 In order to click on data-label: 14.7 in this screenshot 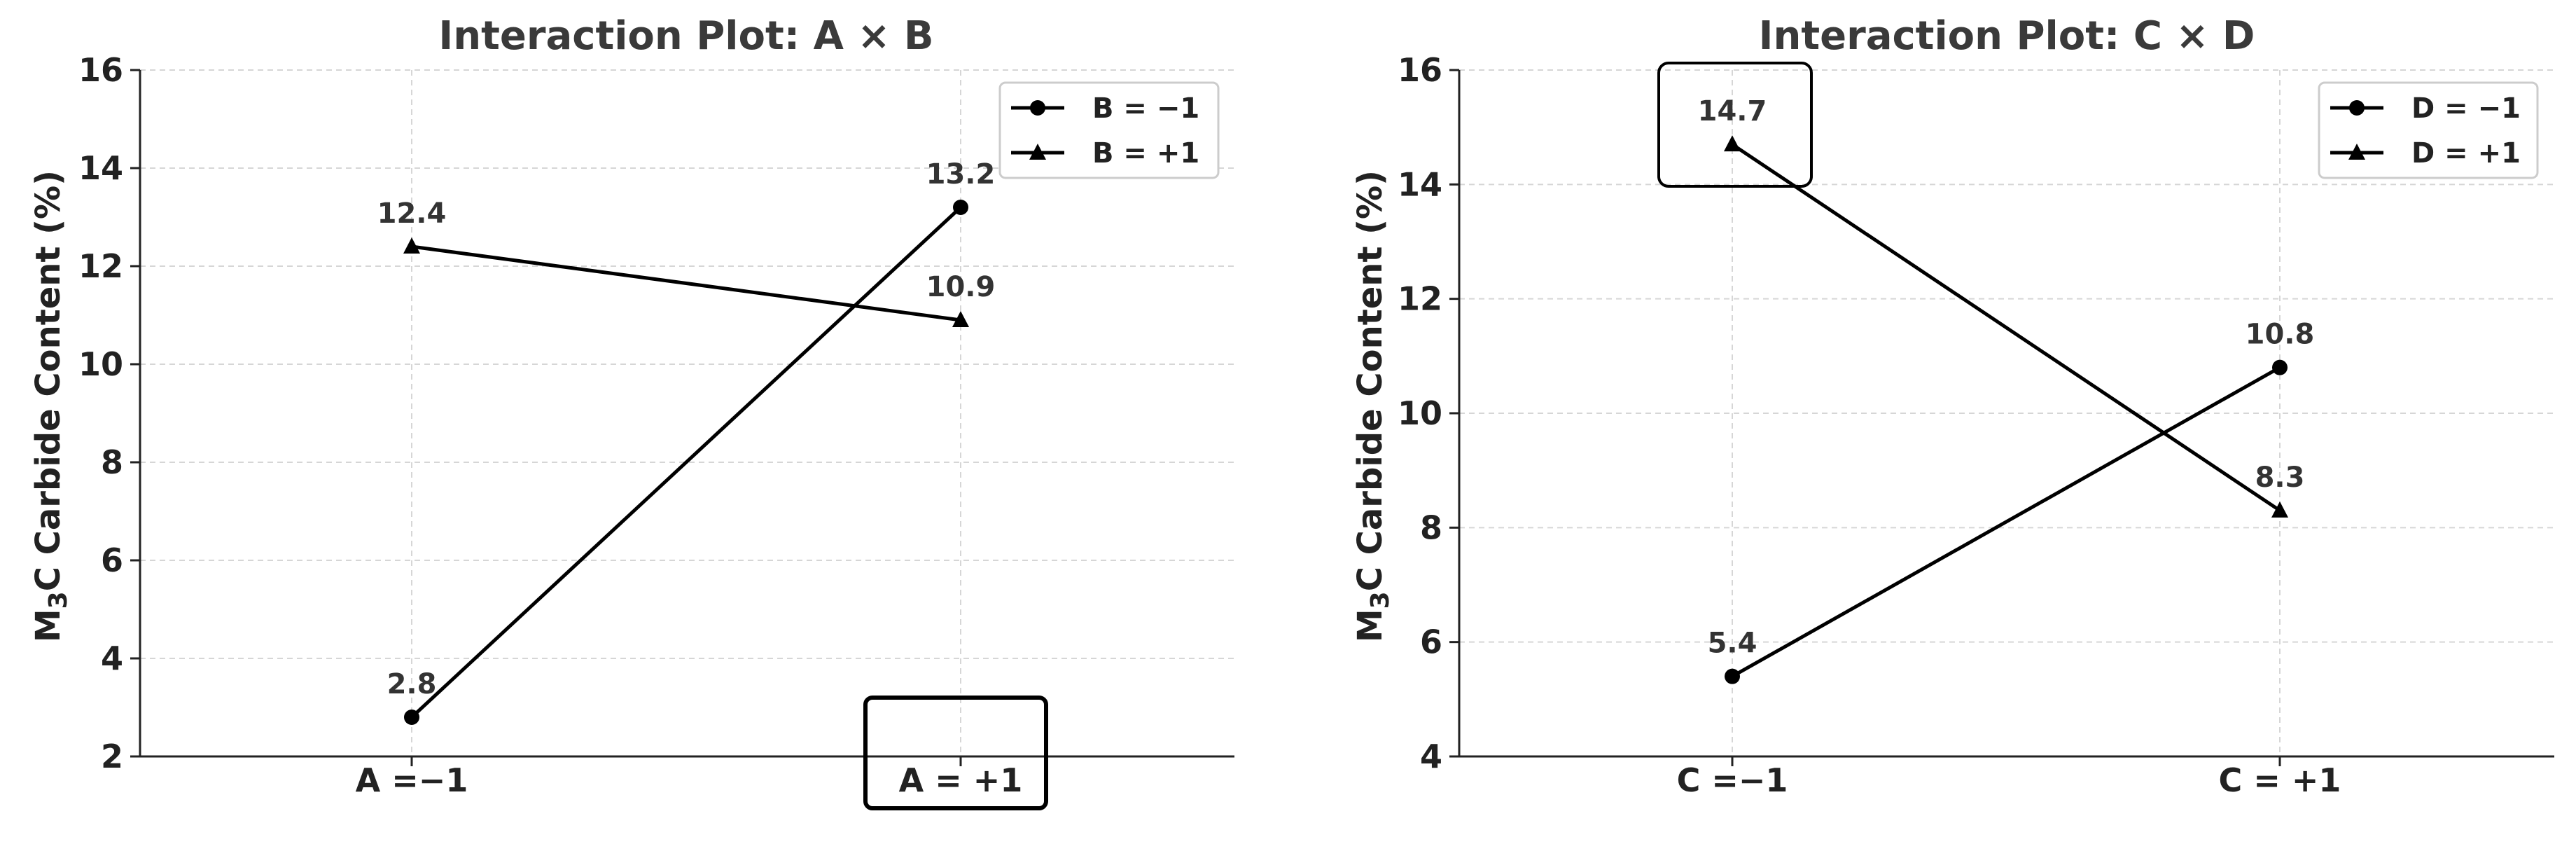, I will do `click(1732, 111)`.